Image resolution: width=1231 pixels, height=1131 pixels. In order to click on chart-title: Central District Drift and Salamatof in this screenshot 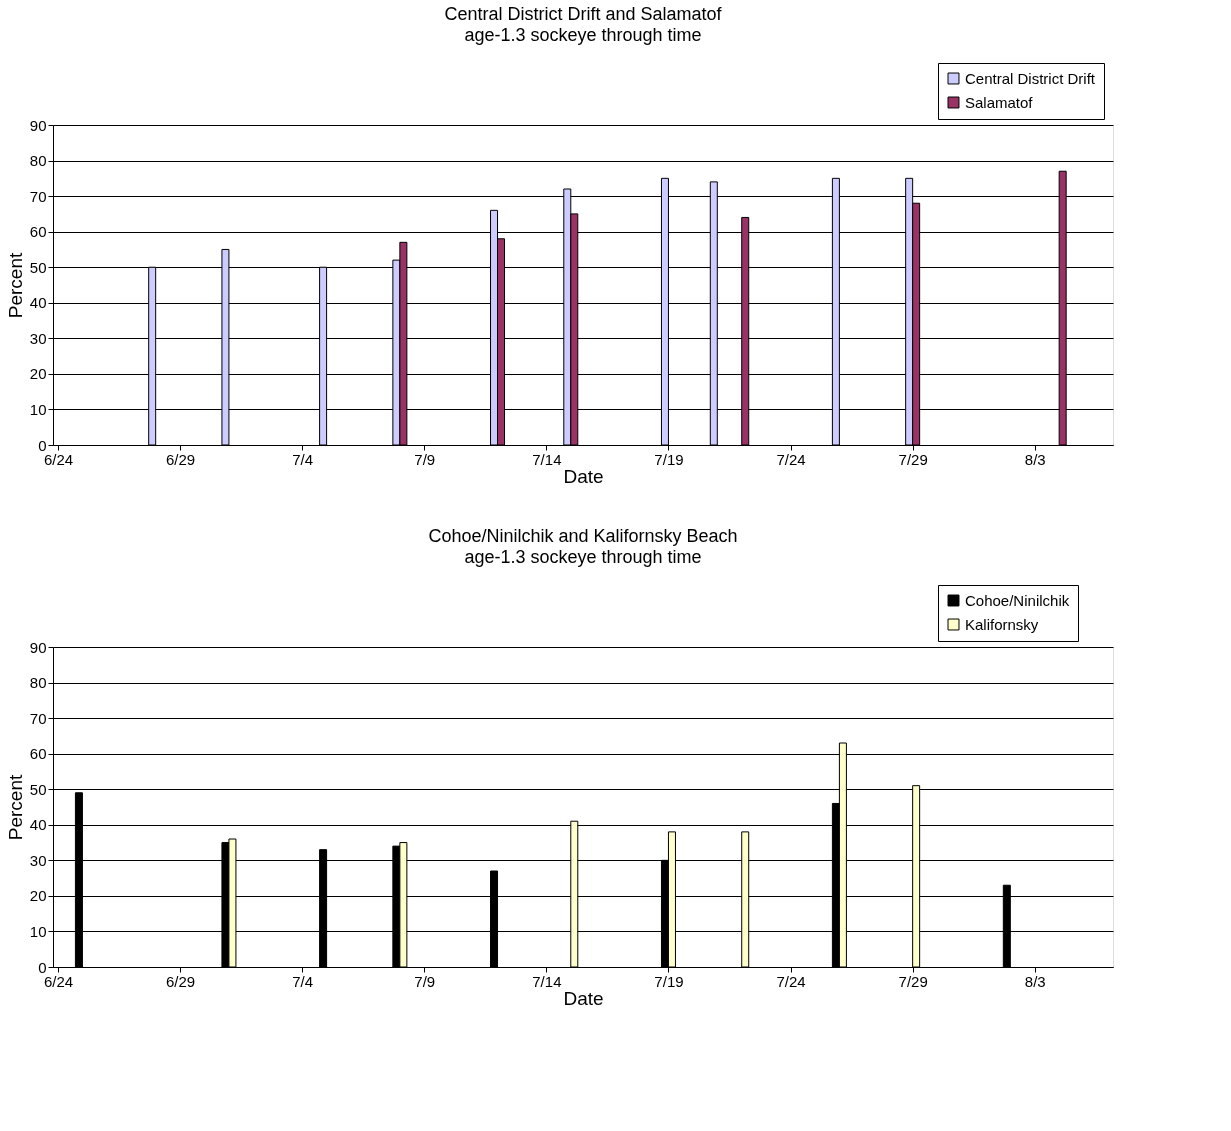, I will do `click(583, 13)`.